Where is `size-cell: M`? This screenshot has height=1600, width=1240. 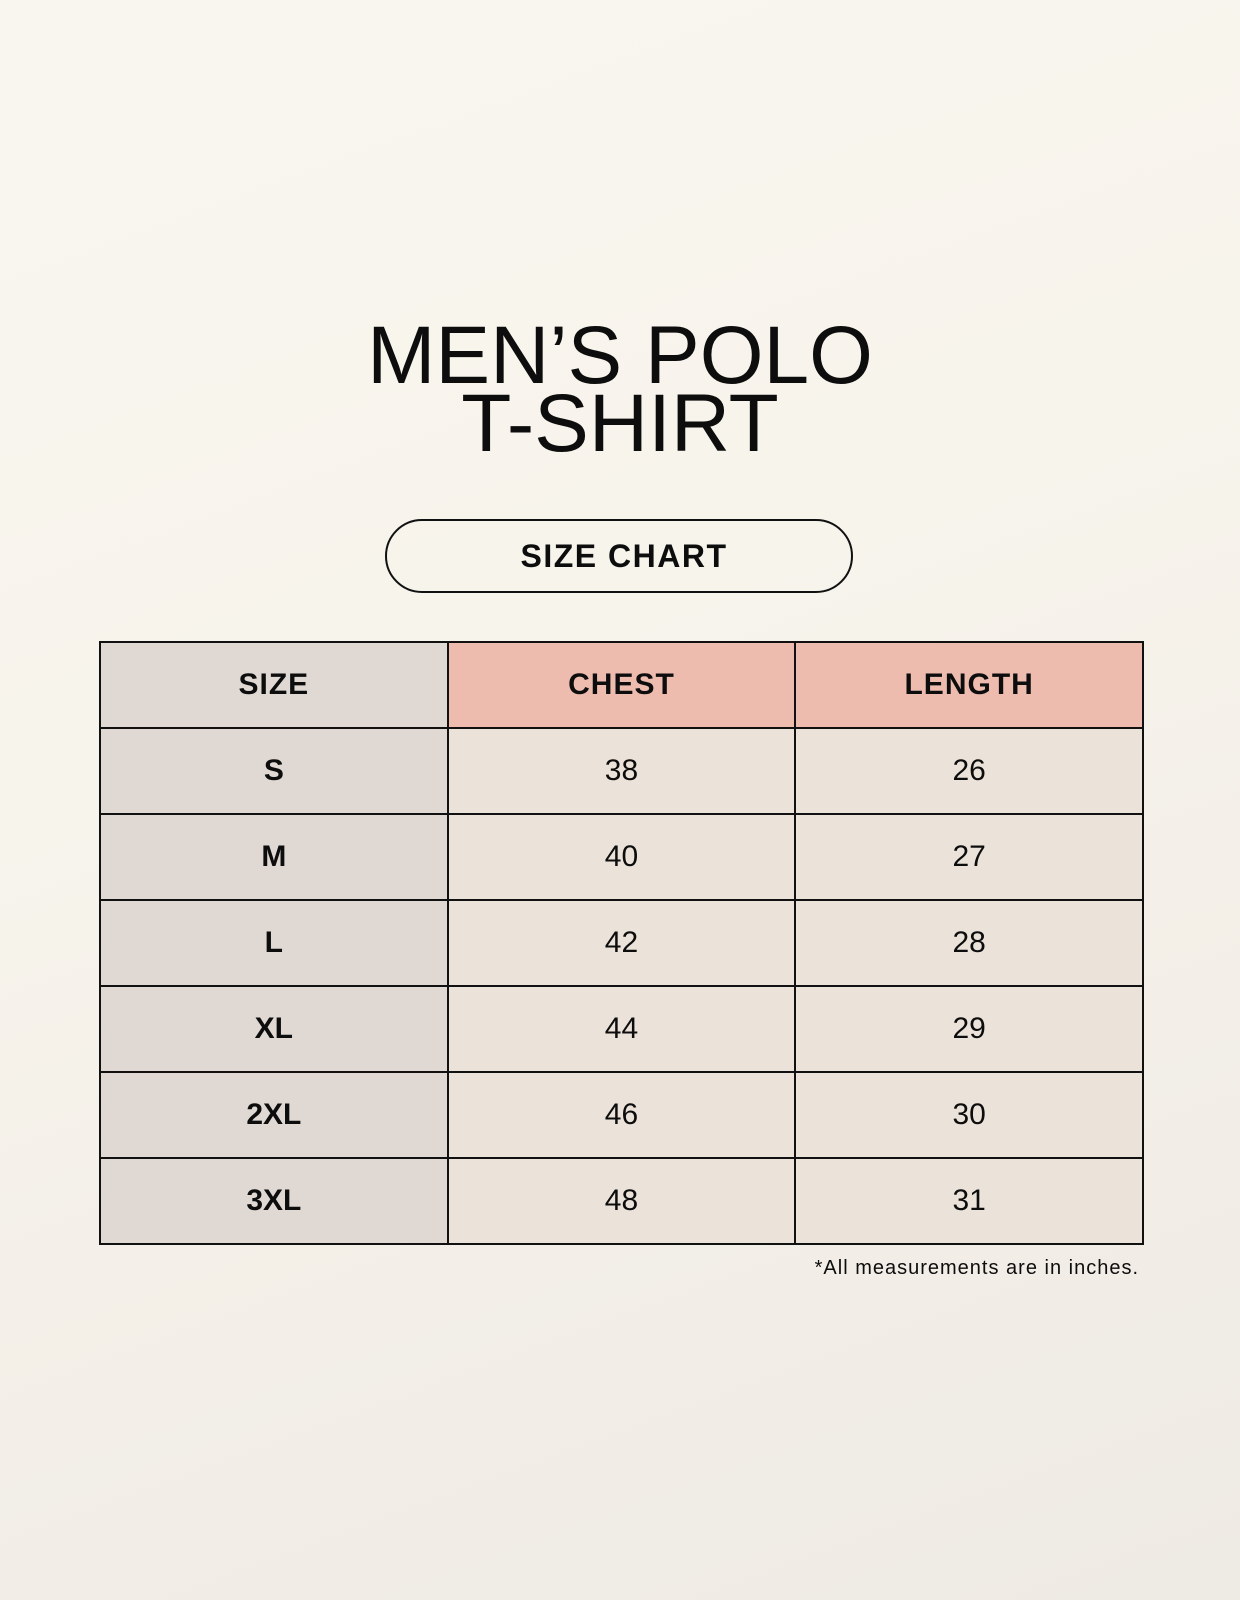 size-cell: M is located at coordinates (274, 857).